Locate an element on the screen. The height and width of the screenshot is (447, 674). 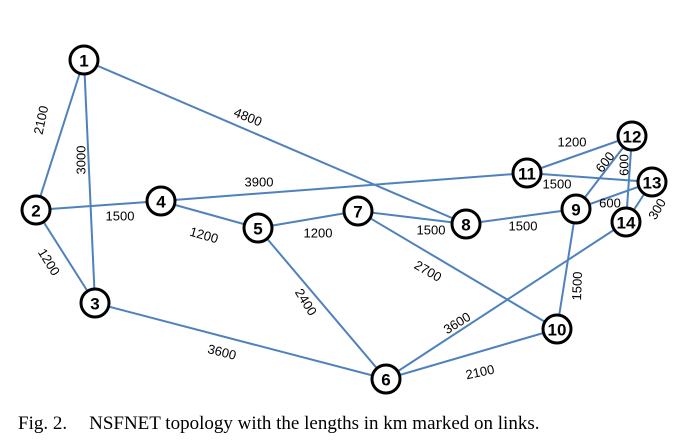
node-label-10: 10 is located at coordinates (557, 330).